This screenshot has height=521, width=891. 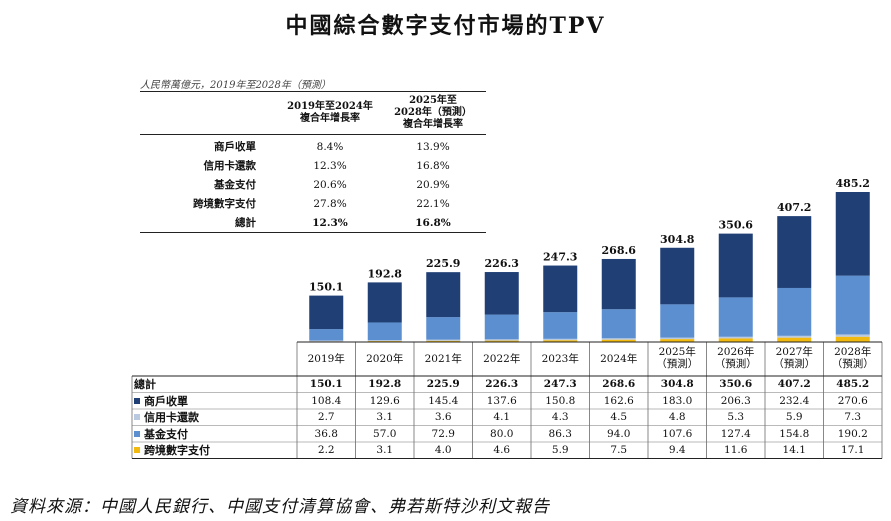 What do you see at coordinates (735, 433) in the screenshot?
I see `table-cell-value: 127.4` at bounding box center [735, 433].